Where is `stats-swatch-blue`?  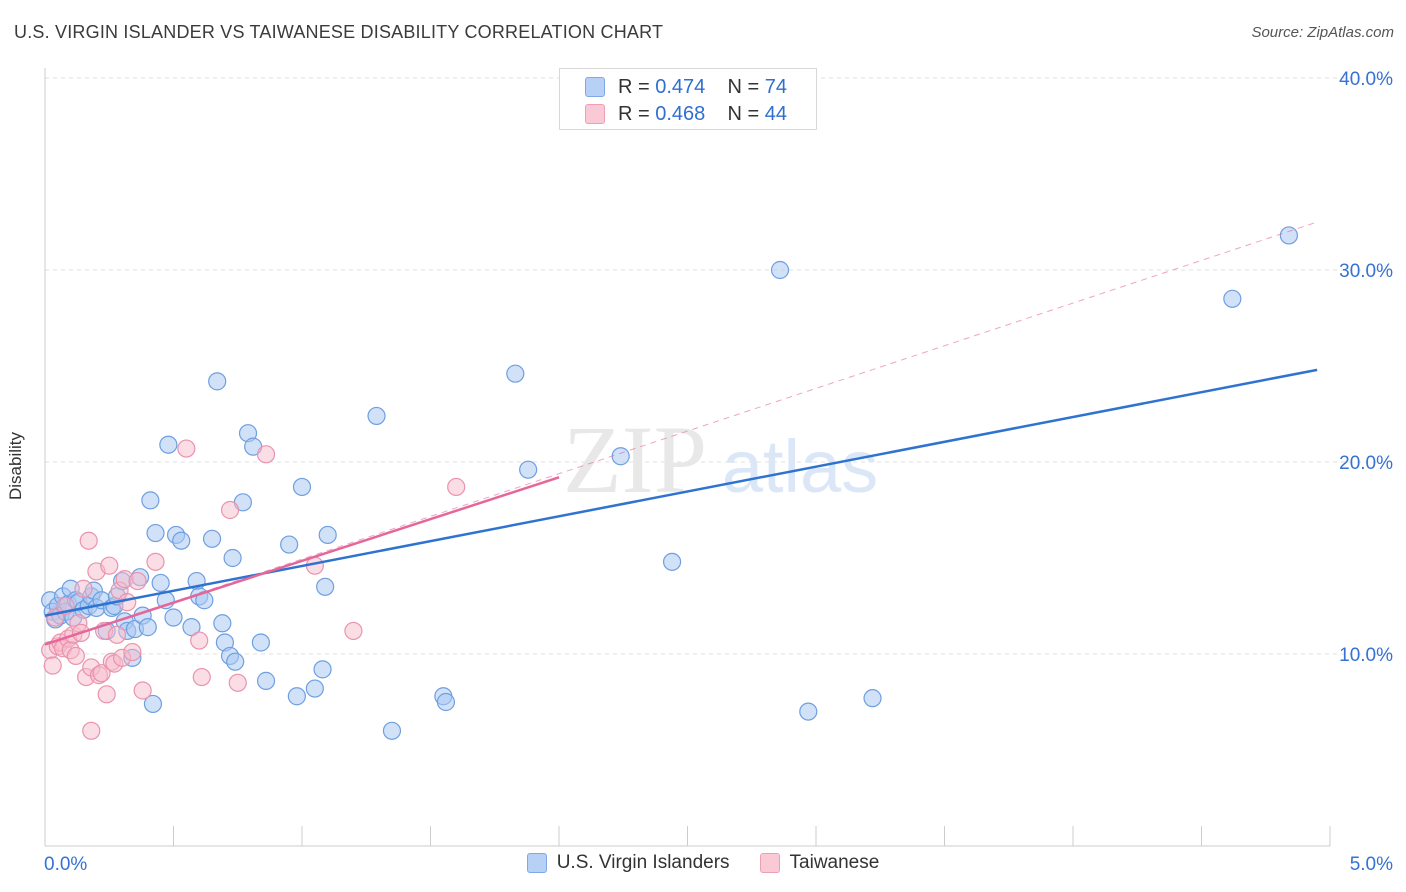 stats-swatch-blue is located at coordinates (595, 87).